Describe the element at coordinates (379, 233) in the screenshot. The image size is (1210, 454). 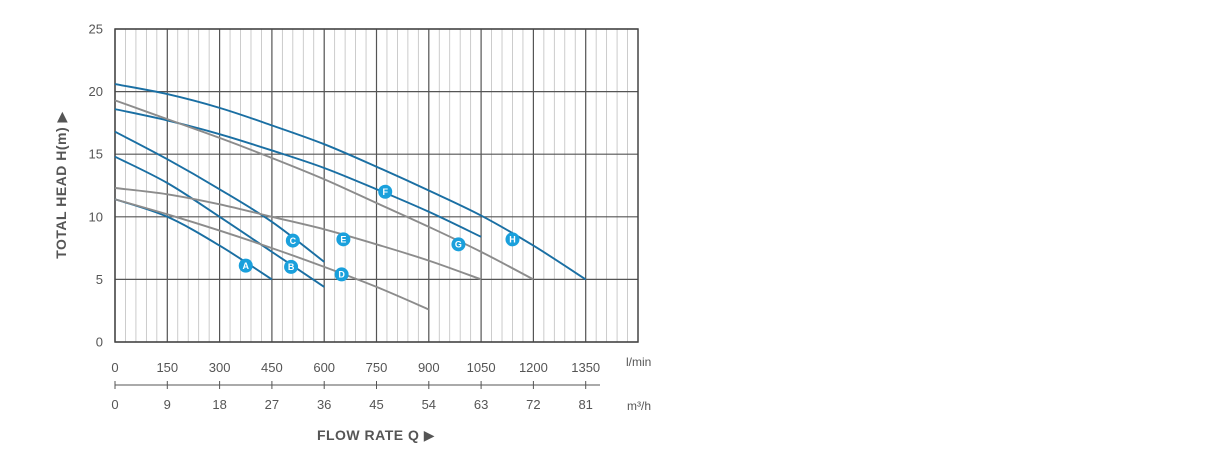
I see `curve-labels: A B C D E F G H` at that location.